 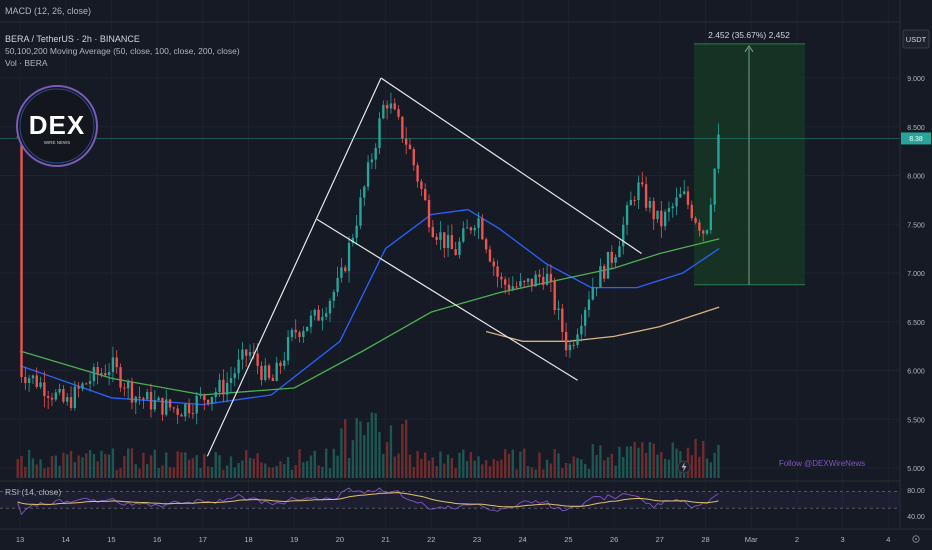 I want to click on rsi-tick-40: 40.00, so click(x=916, y=517).